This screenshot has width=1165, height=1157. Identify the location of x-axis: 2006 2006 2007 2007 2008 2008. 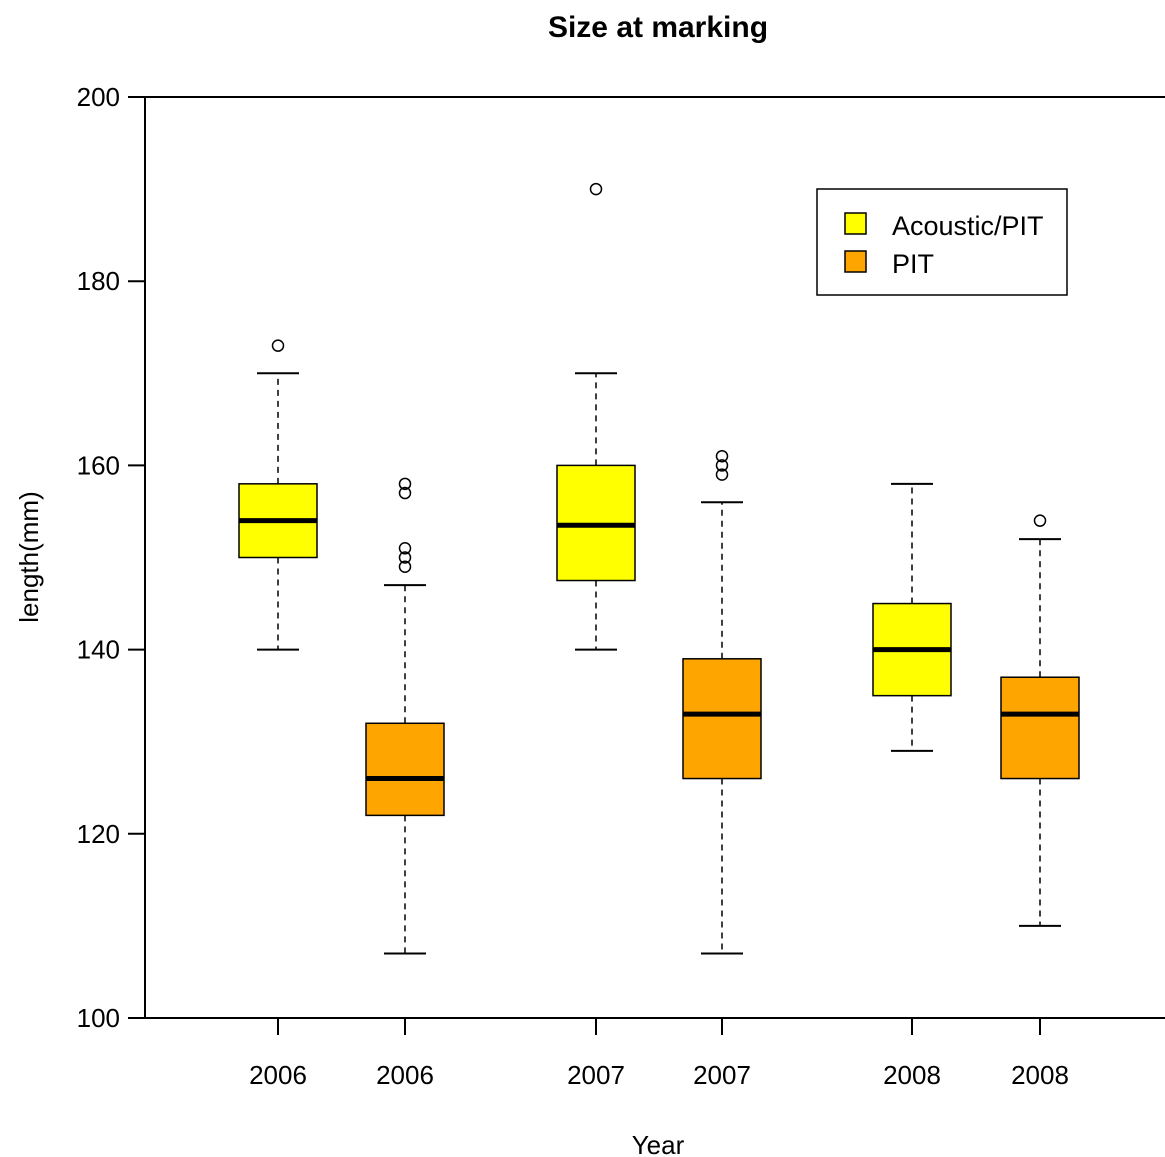
(659, 1054).